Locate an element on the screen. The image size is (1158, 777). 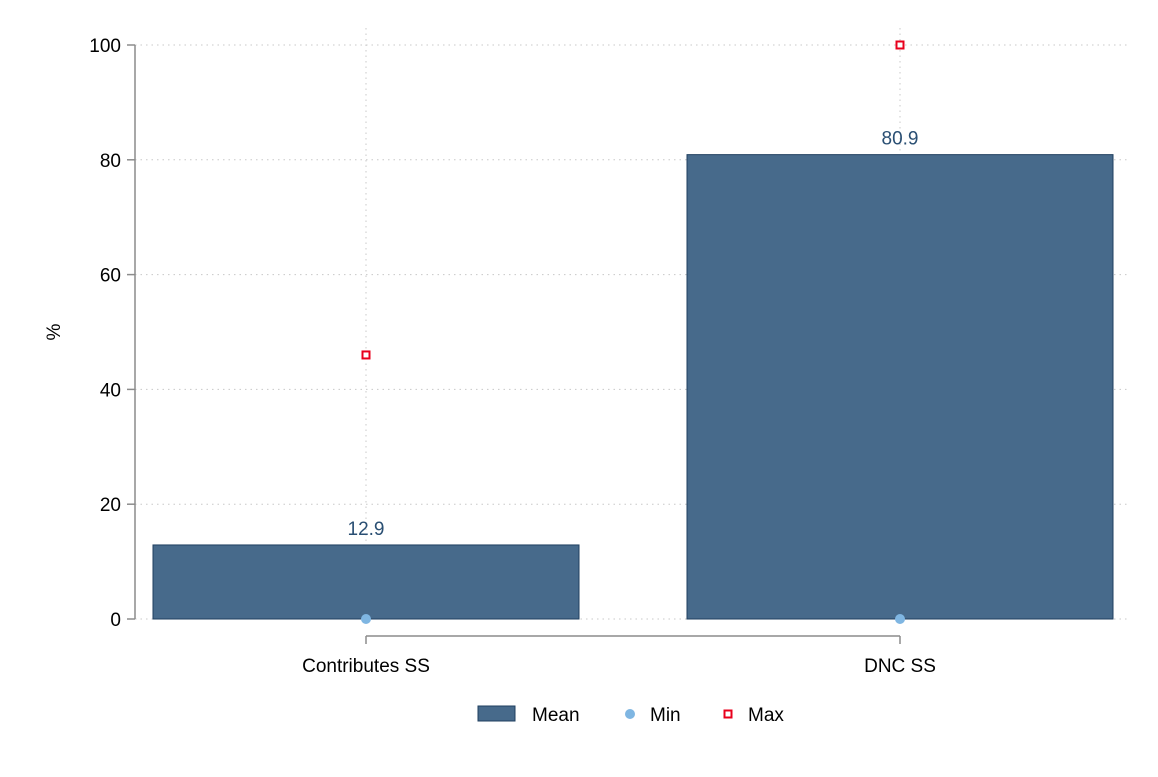
legend-label-max: Max is located at coordinates (766, 715).